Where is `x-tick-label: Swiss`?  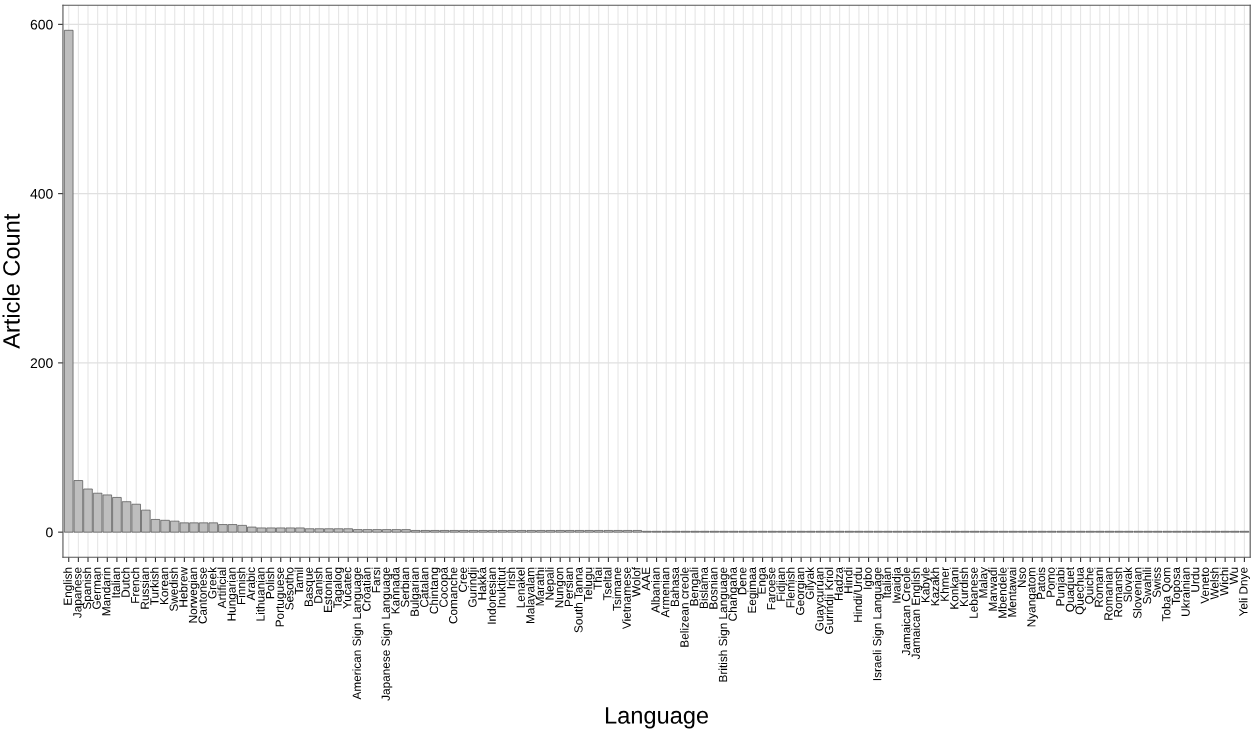 x-tick-label: Swiss is located at coordinates (1156, 582).